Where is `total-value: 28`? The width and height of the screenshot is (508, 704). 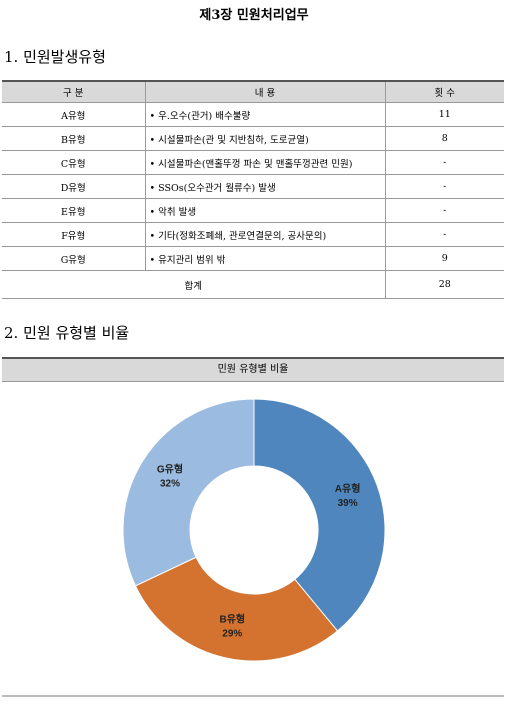
total-value: 28 is located at coordinates (444, 284).